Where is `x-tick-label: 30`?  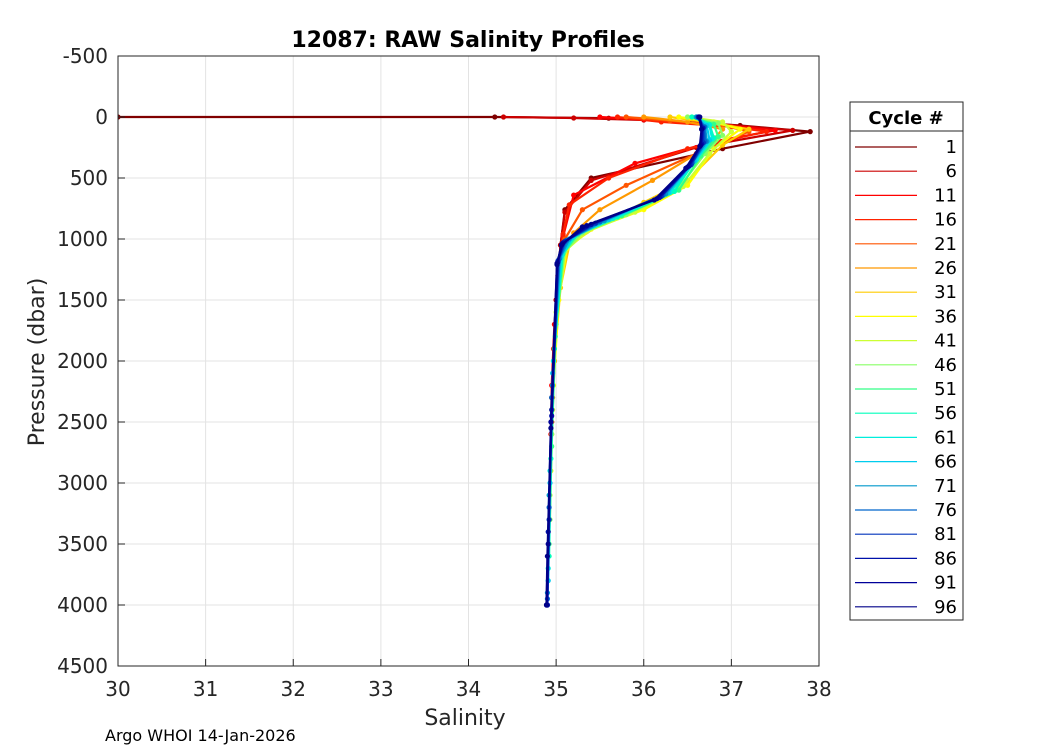
x-tick-label: 30 is located at coordinates (117, 689).